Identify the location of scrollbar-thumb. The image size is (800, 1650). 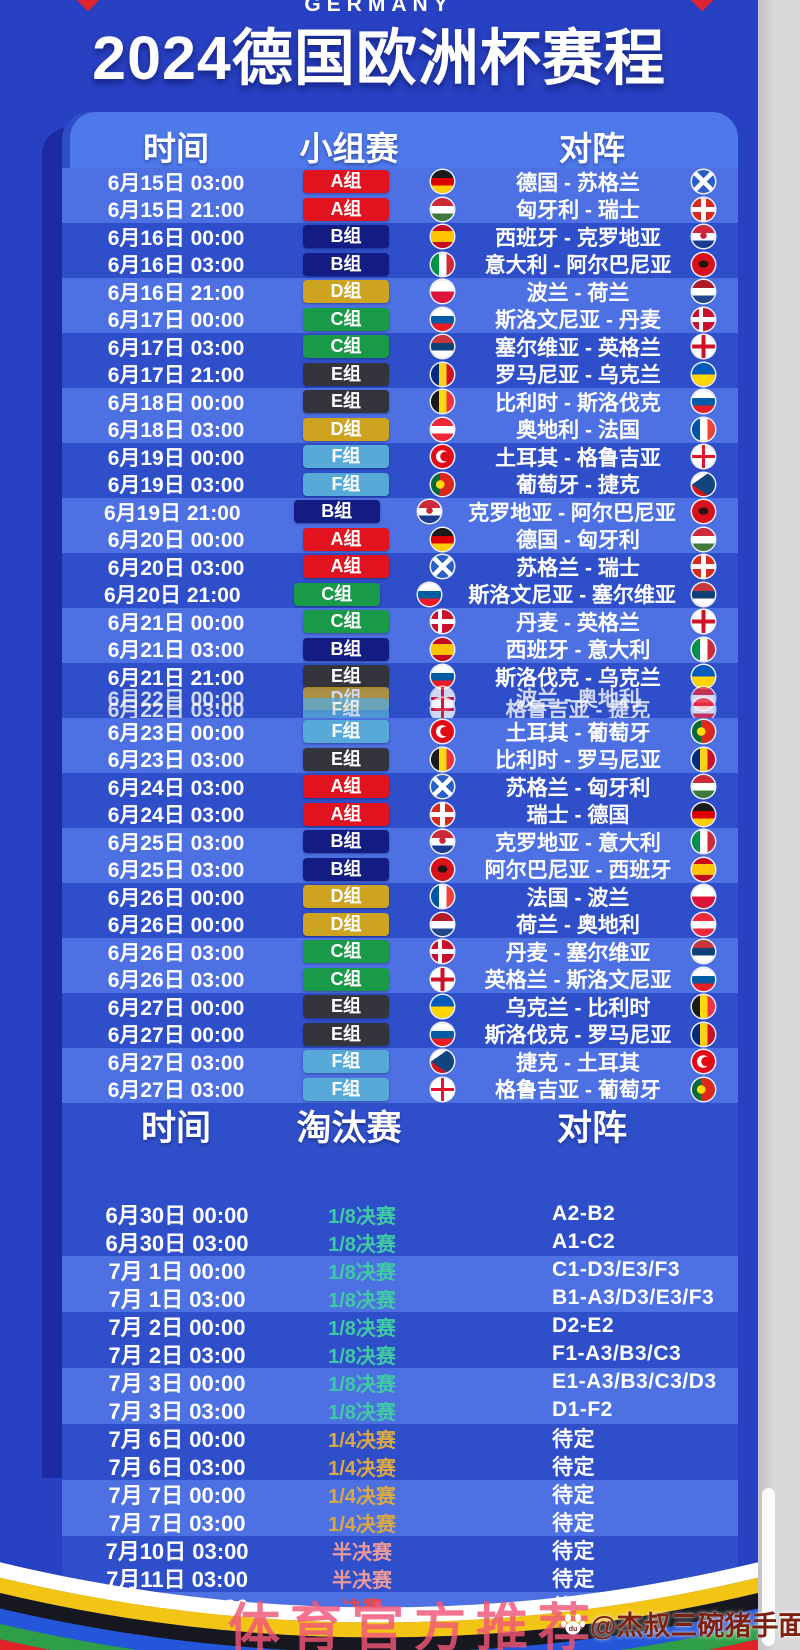
(768, 1567).